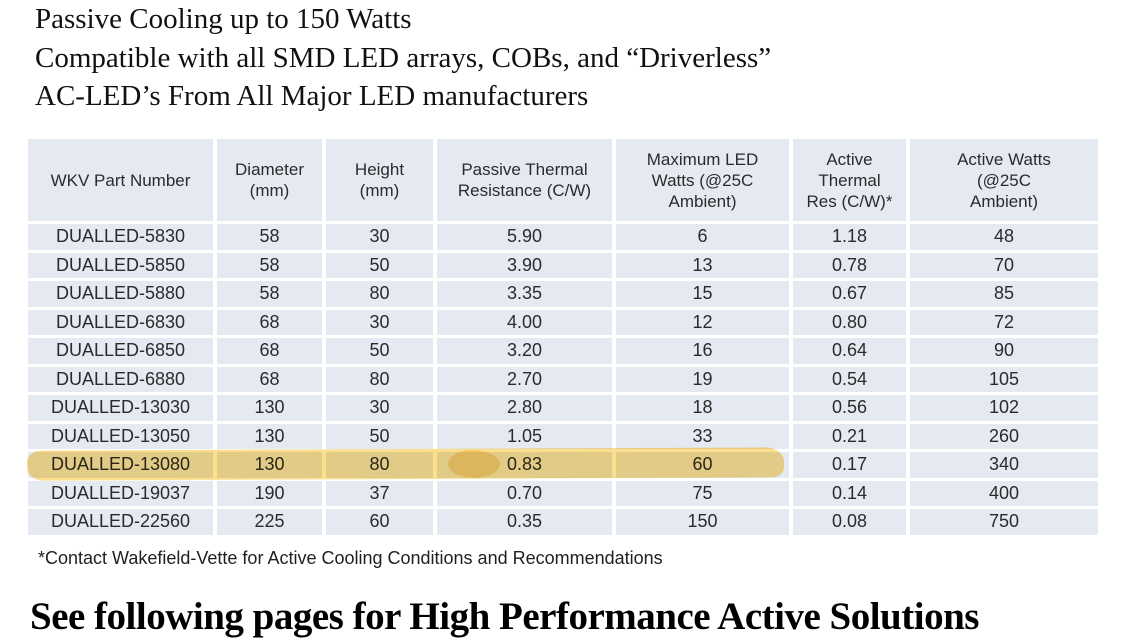  I want to click on table-cell: 260, so click(1004, 436).